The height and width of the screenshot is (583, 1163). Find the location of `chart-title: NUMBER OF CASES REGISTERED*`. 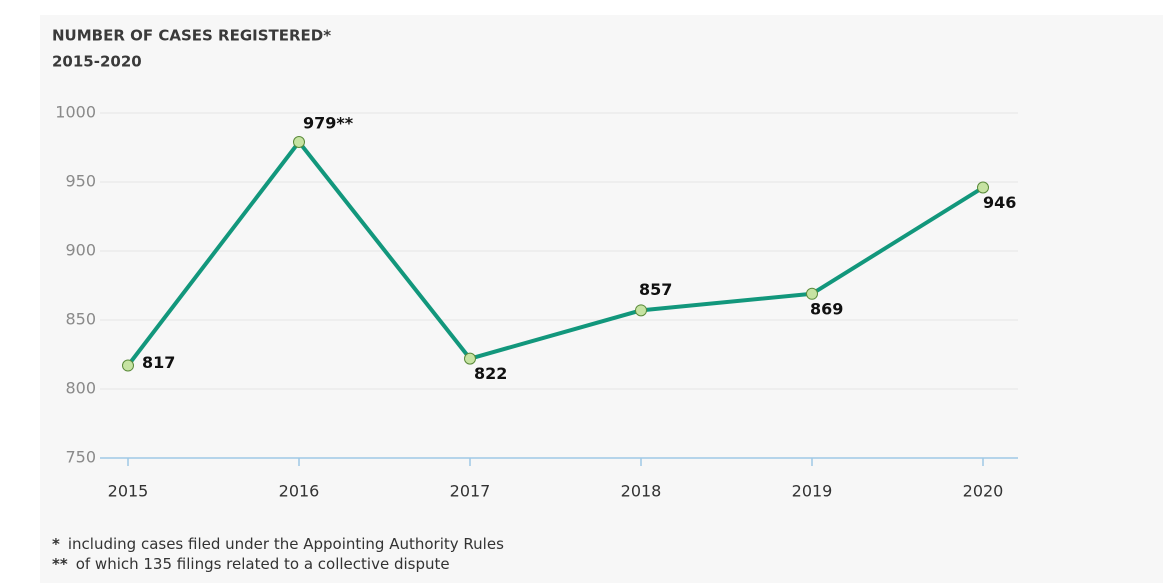

chart-title: NUMBER OF CASES REGISTERED* is located at coordinates (191, 36).